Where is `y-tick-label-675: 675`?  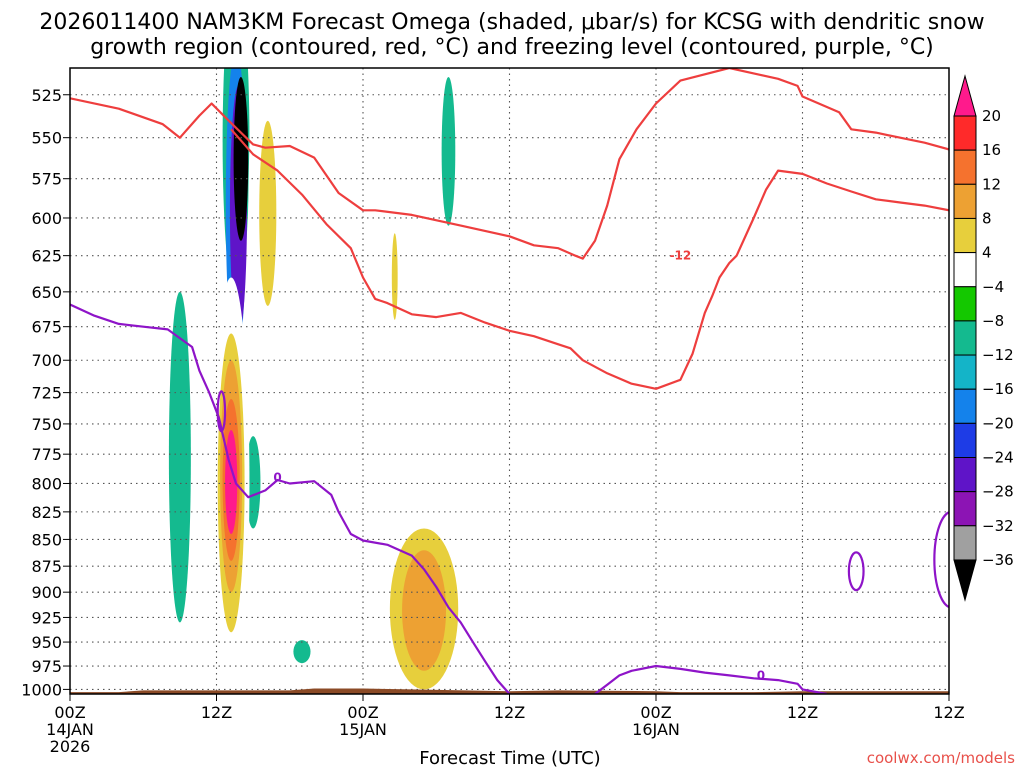 y-tick-label-675: 675 is located at coordinates (46, 327).